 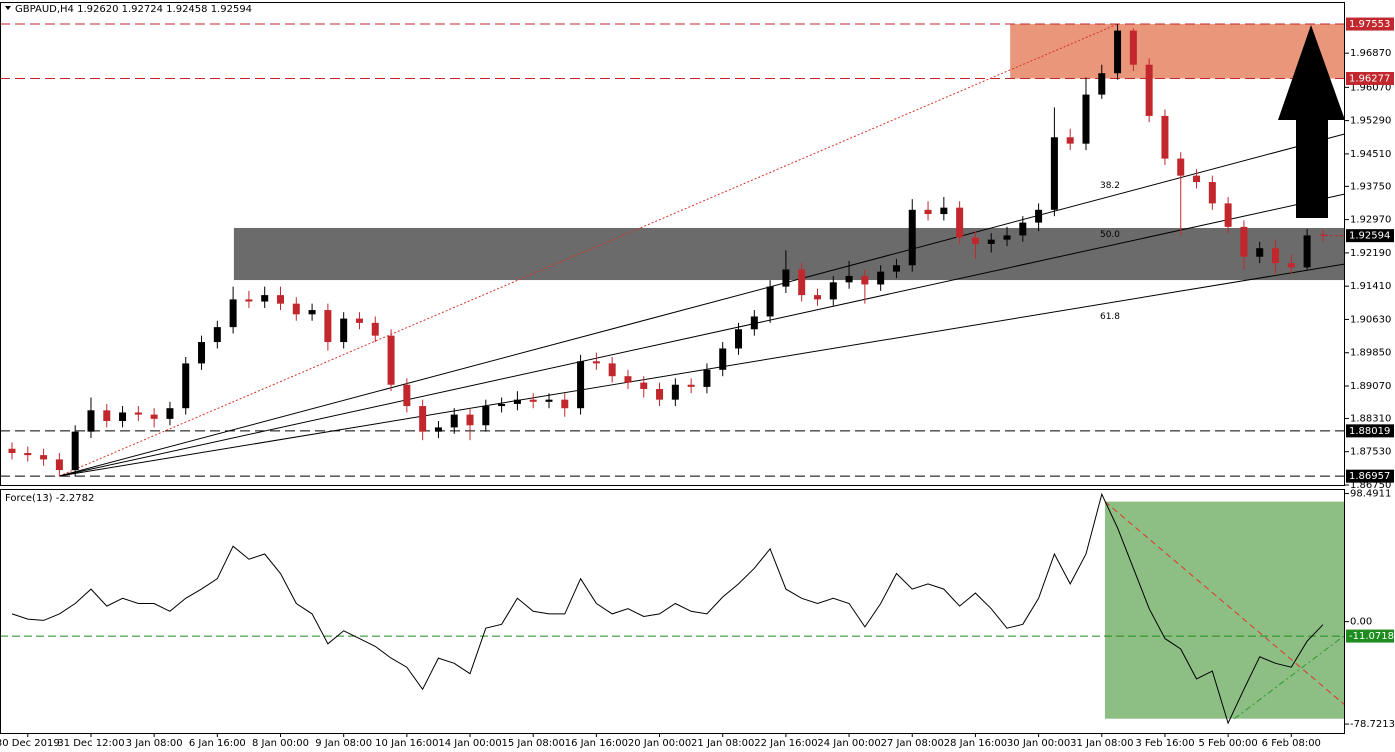 What do you see at coordinates (90, 743) in the screenshot?
I see `x-tick-label: 31 Dec 12:00` at bounding box center [90, 743].